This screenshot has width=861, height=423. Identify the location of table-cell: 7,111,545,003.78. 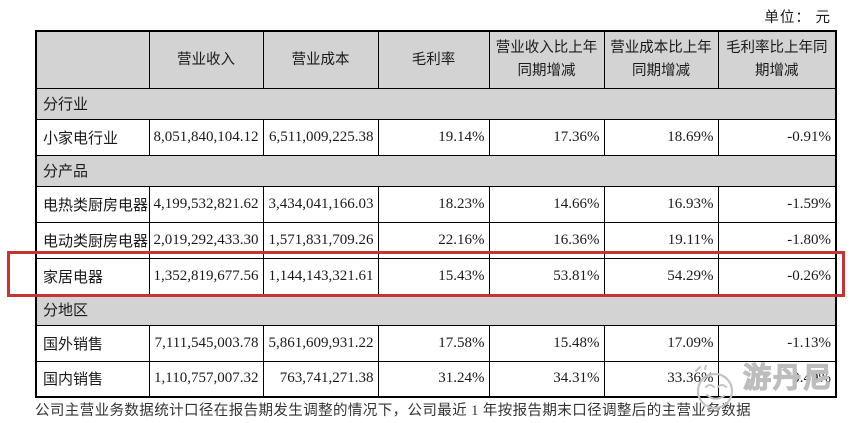
(206, 343).